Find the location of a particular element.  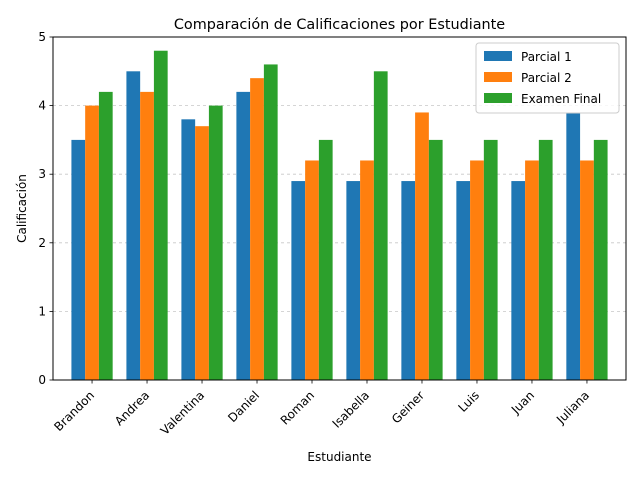

bar-examen-final-roman is located at coordinates (325, 259).